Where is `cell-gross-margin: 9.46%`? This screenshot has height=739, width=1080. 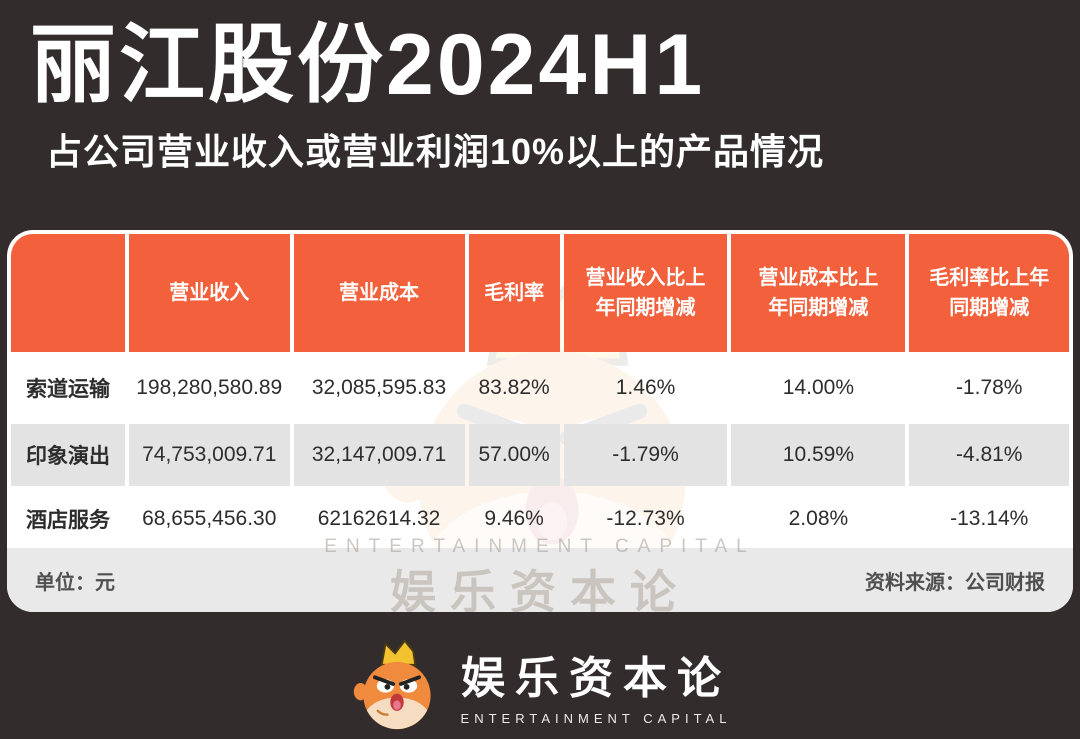
cell-gross-margin: 9.46% is located at coordinates (514, 518).